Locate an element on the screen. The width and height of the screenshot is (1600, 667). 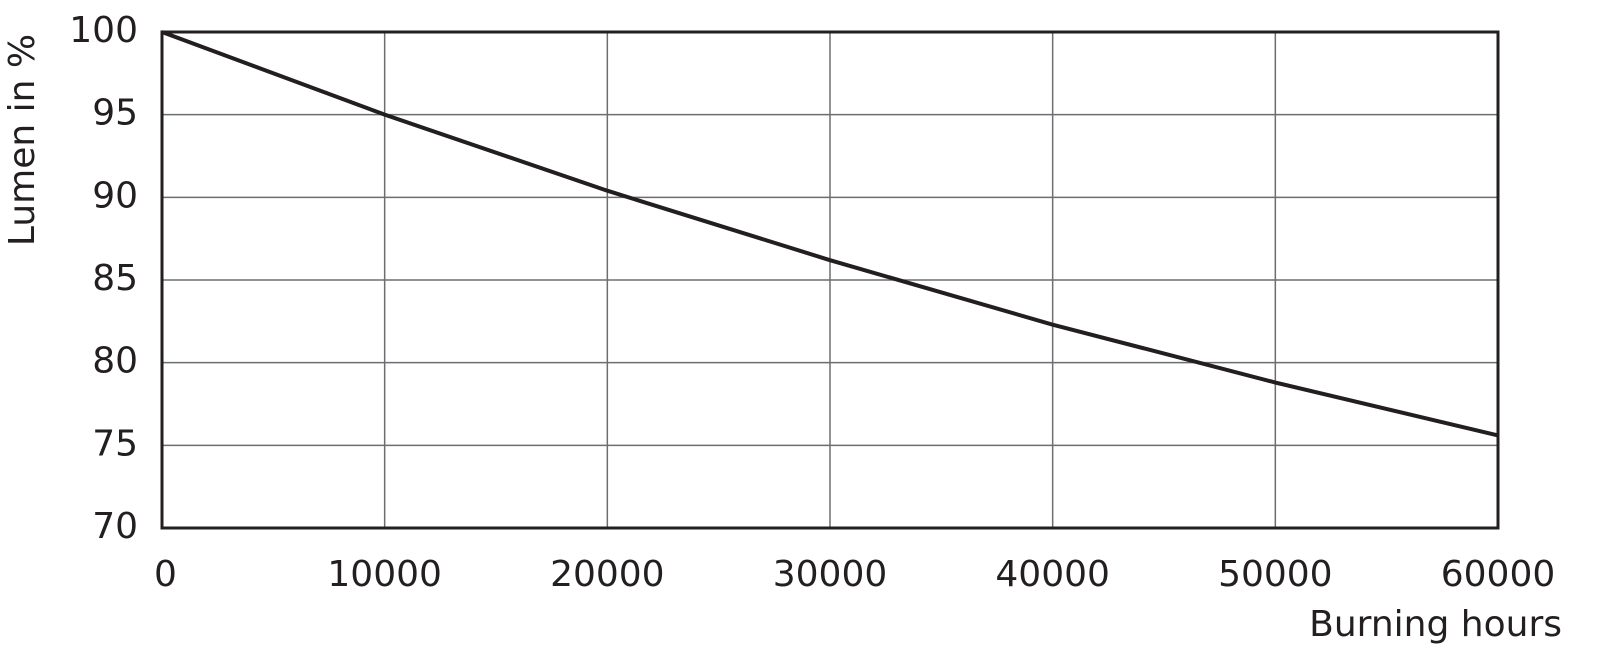
x-tick-label: 10000 is located at coordinates (384, 574).